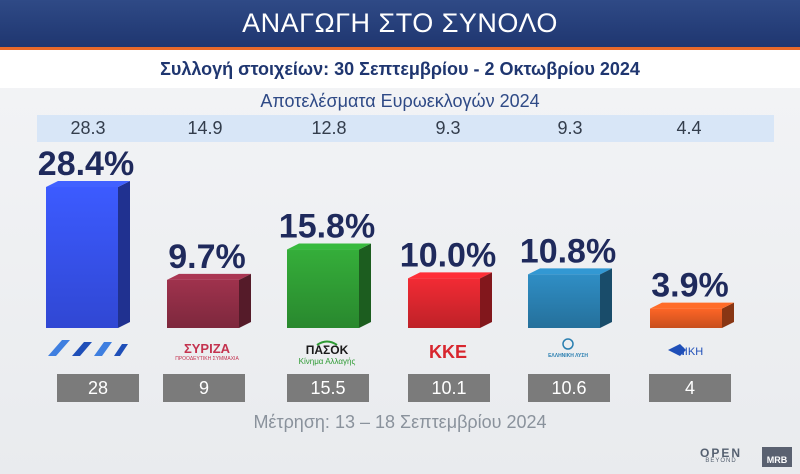 The height and width of the screenshot is (474, 800). What do you see at coordinates (728, 315) in the screenshot?
I see `bar-side-niki` at bounding box center [728, 315].